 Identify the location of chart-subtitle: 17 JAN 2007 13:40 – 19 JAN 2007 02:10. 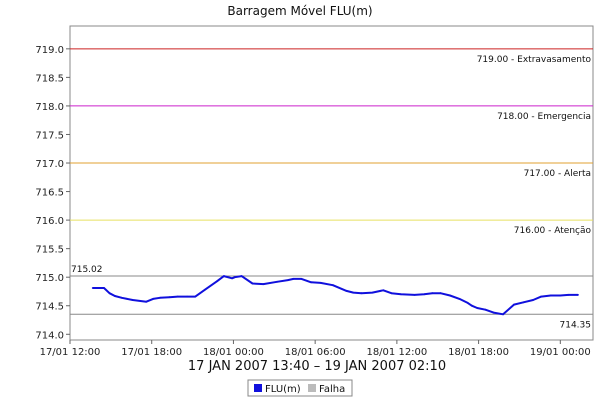
(317, 366).